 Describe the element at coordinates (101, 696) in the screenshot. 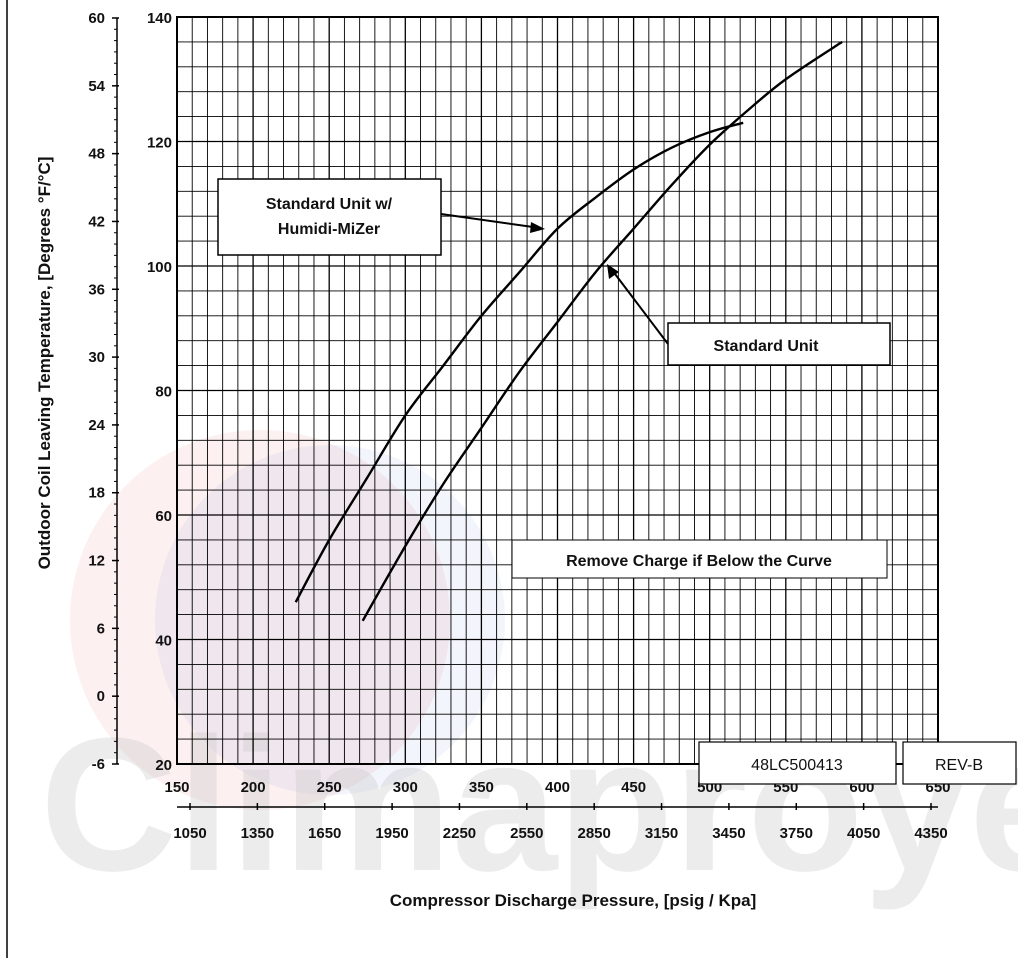

I see `tick-label-celsius: 0` at that location.